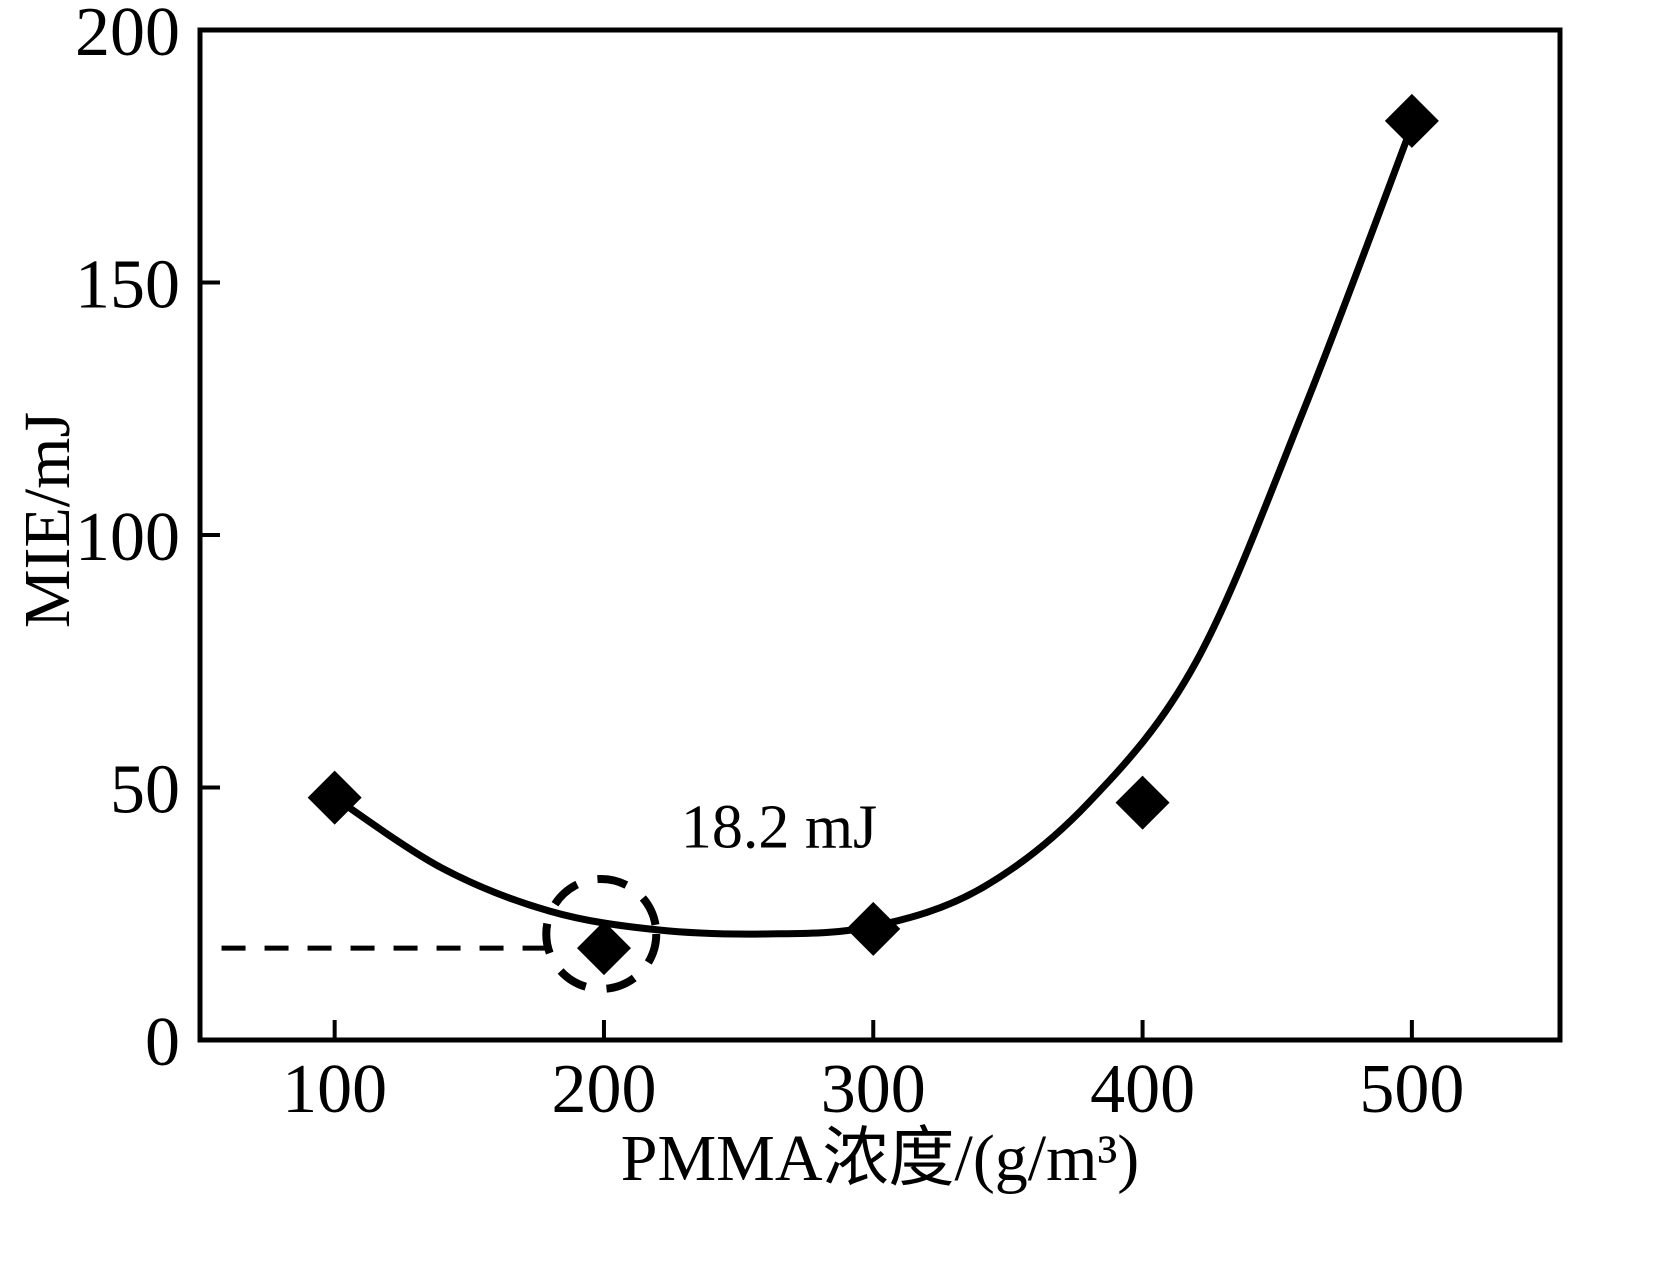 The image size is (1654, 1262). Describe the element at coordinates (603, 948) in the screenshot. I see `data-point-highlighted` at that location.